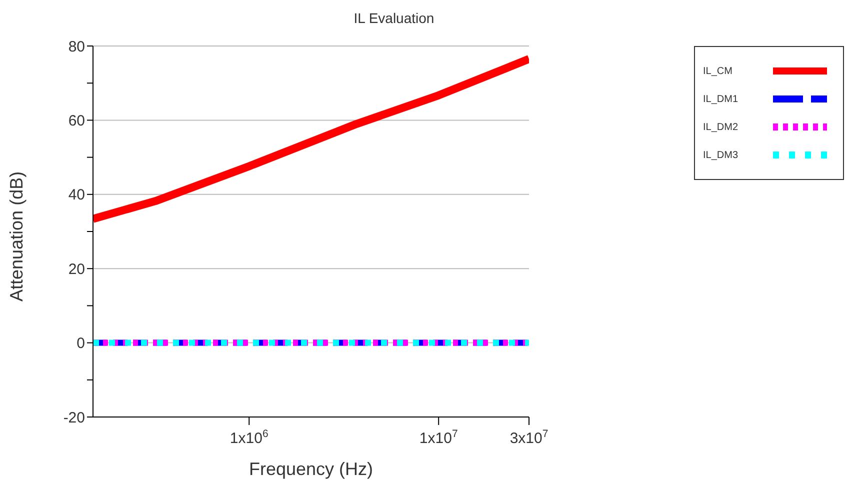 This screenshot has width=852, height=500. Describe the element at coordinates (721, 127) in the screenshot. I see `text: IL_DM2` at that location.